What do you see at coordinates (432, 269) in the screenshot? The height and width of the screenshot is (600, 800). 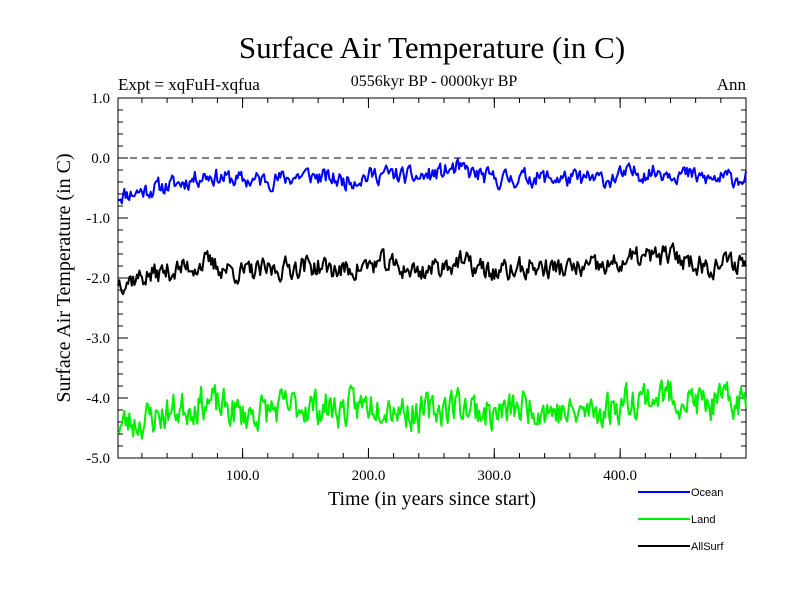 I see `series-line-allsurf` at bounding box center [432, 269].